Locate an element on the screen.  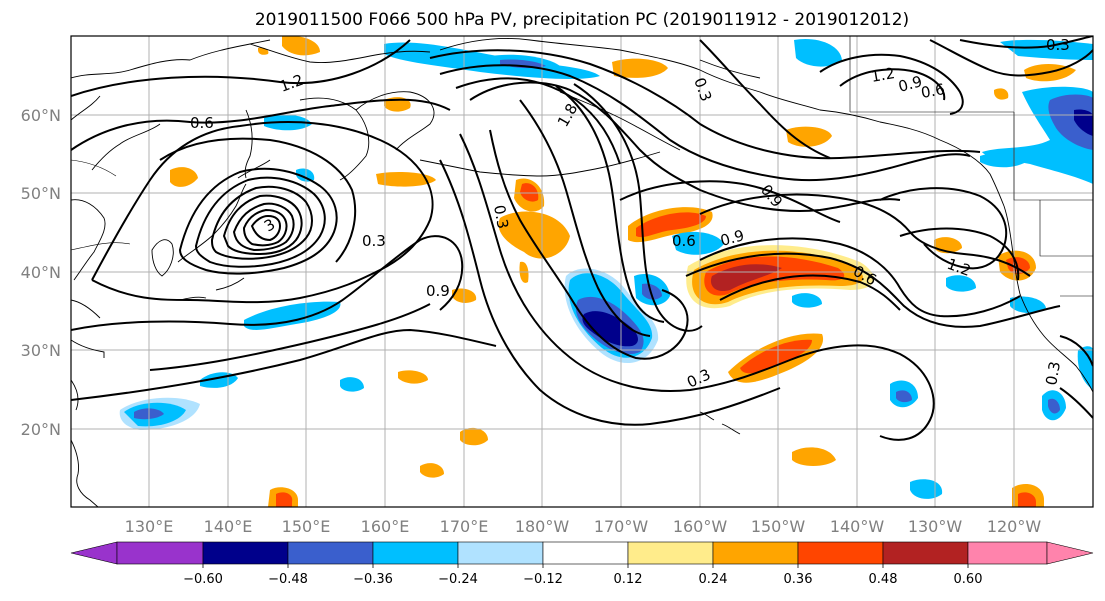
colorbar-extend-high is located at coordinates (1070, 553).